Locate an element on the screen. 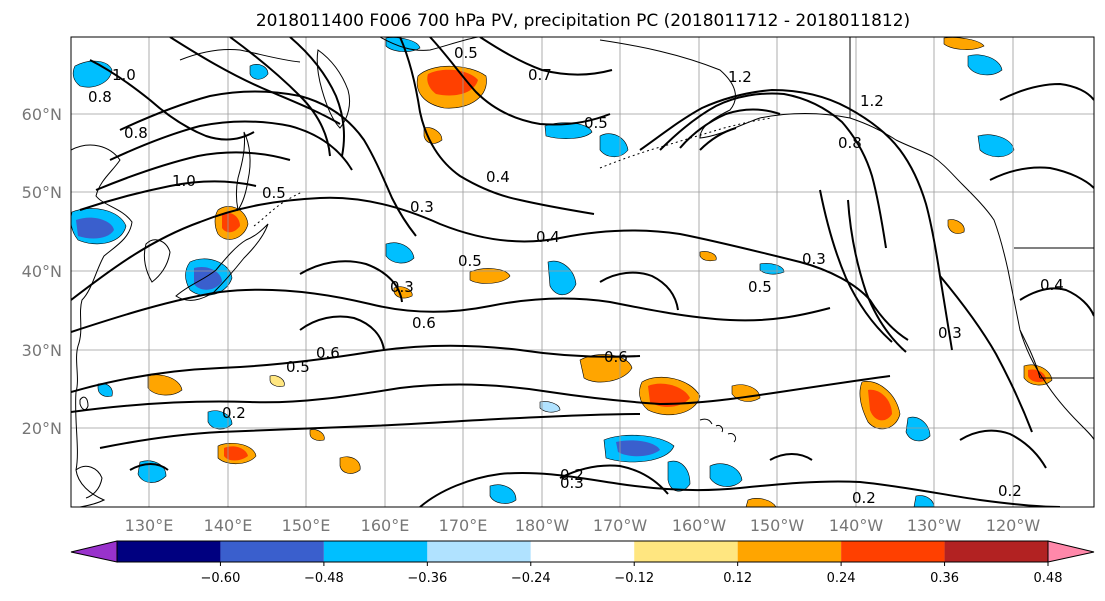  coast-kurils is located at coordinates (278, 209).